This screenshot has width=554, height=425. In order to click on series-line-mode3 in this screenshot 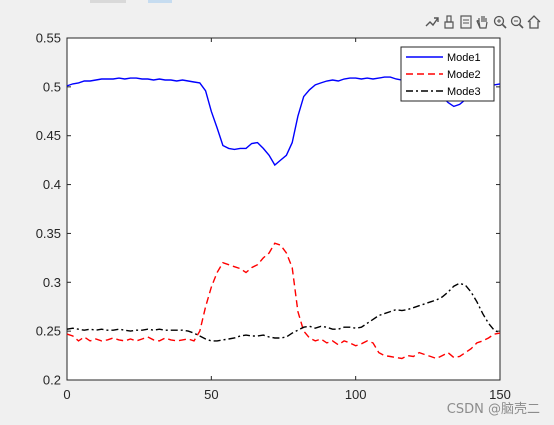, I will do `click(283, 312)`.